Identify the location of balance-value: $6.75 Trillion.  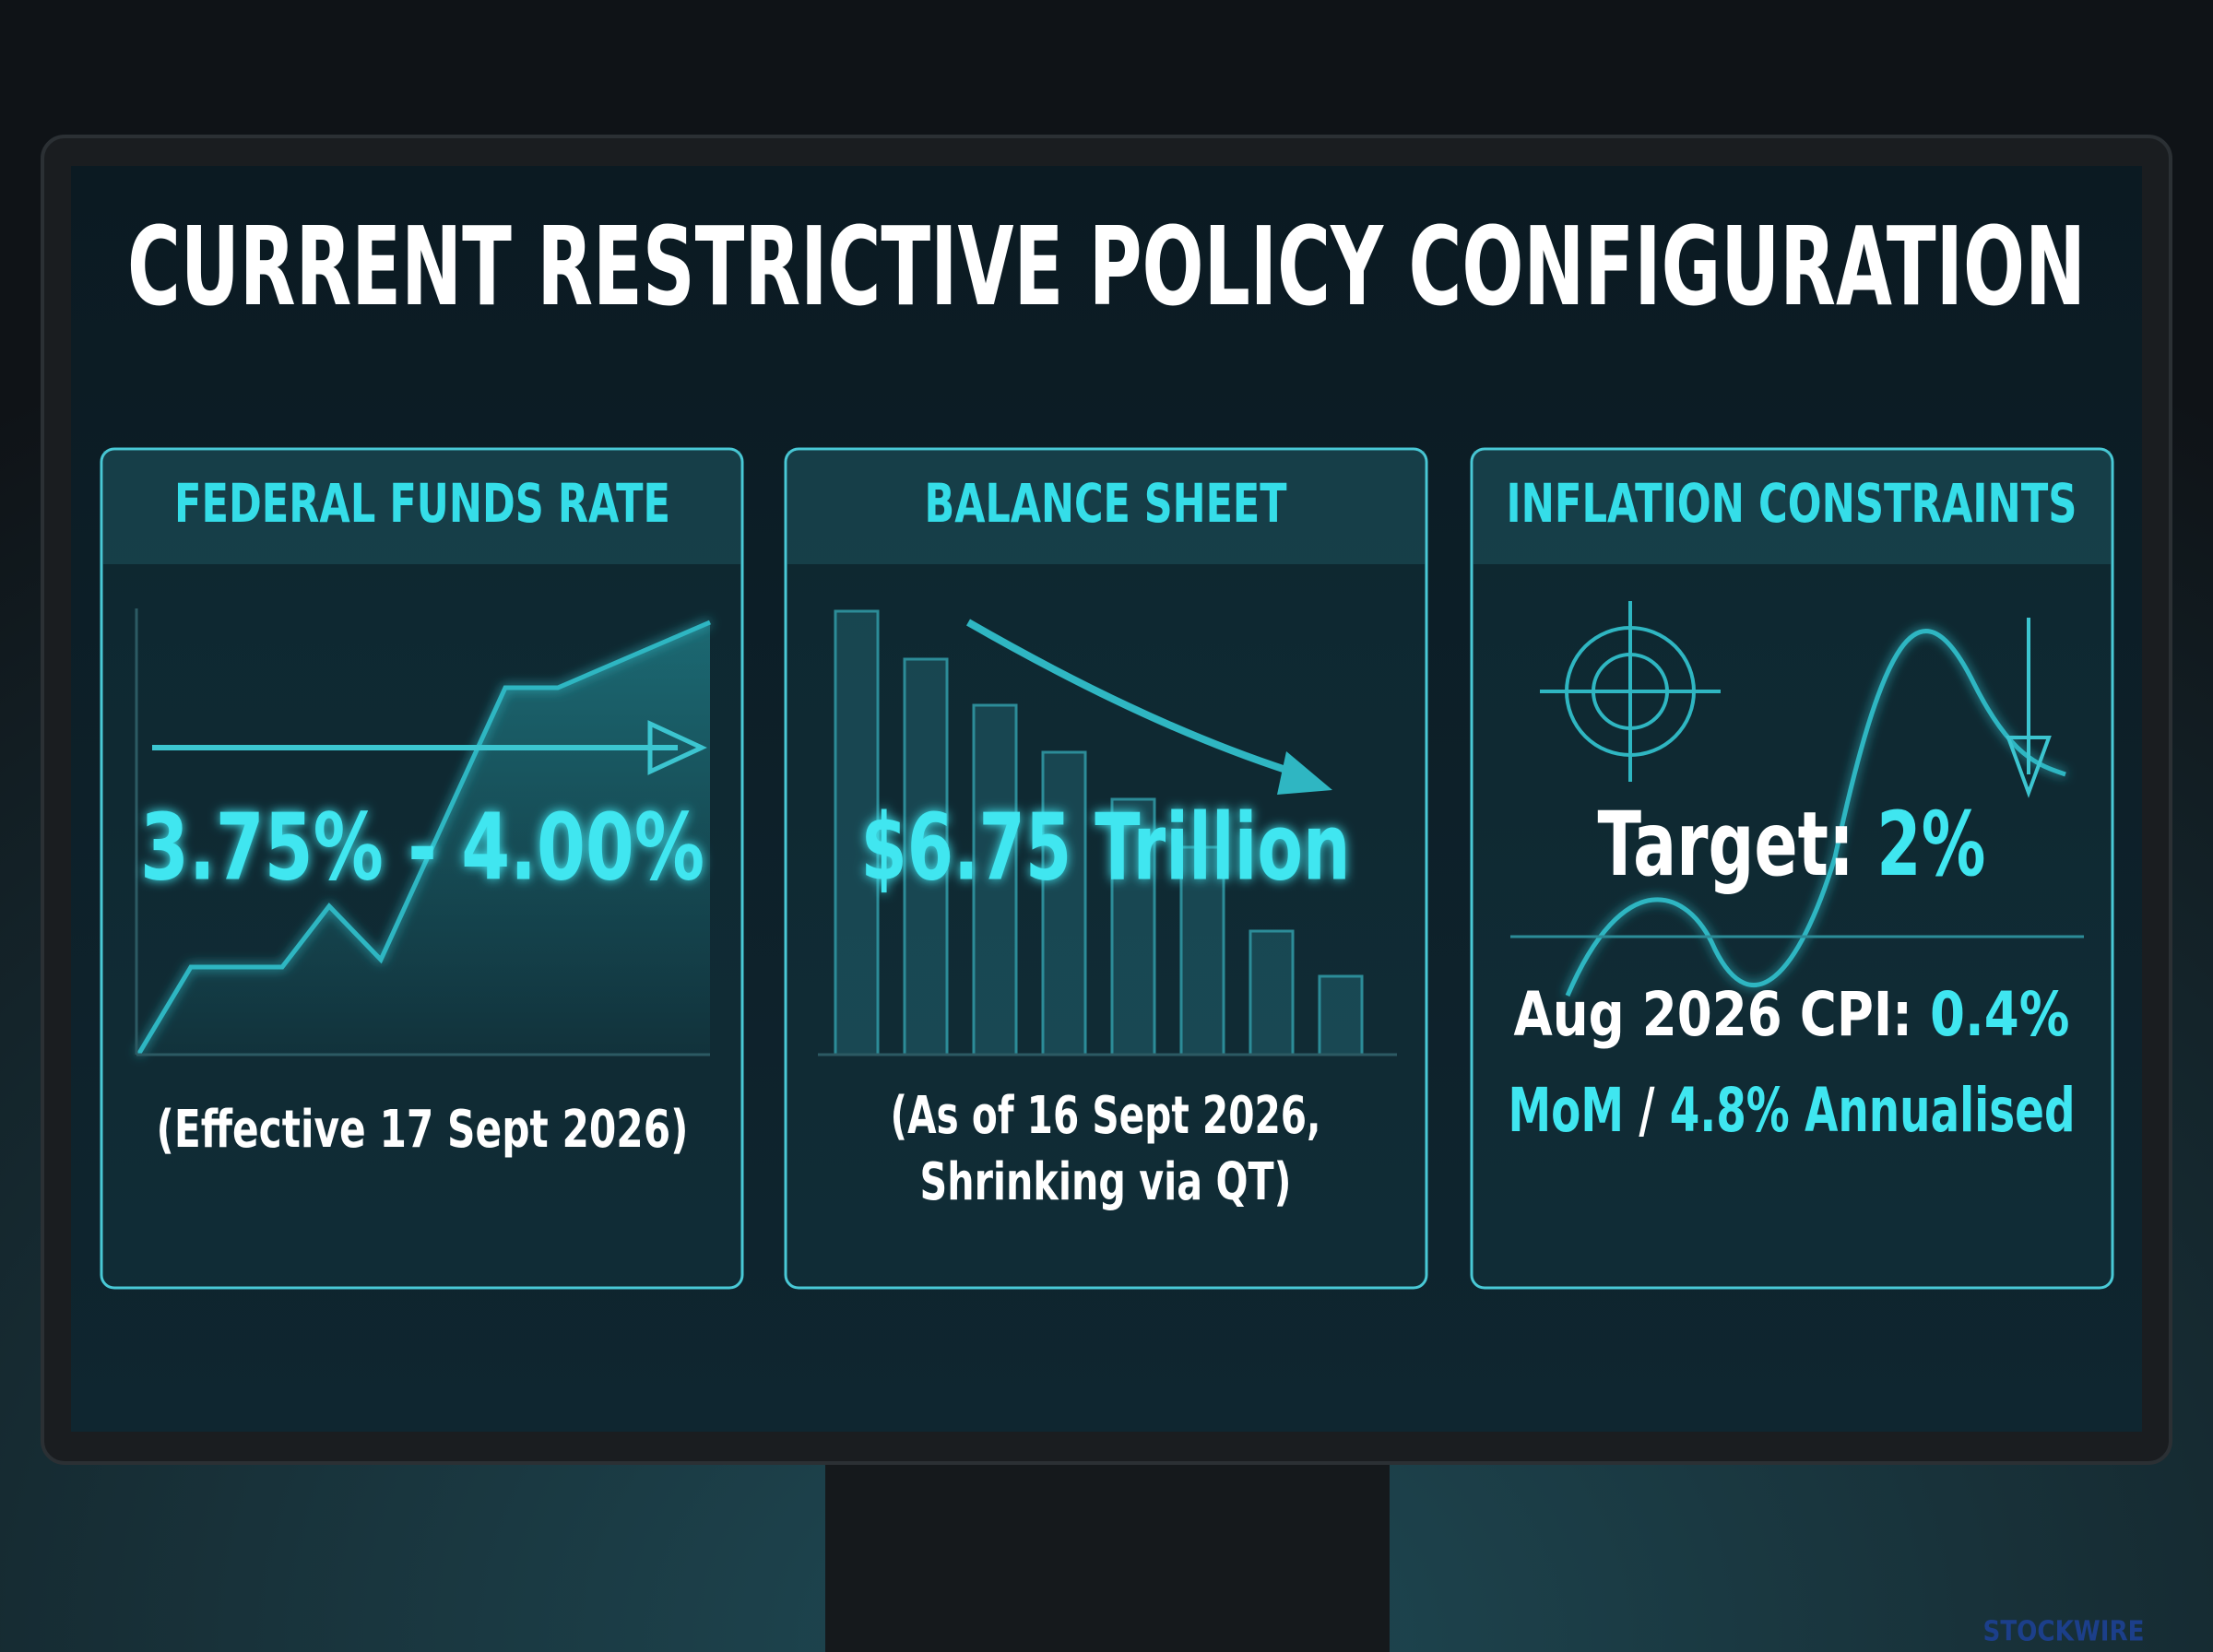
(1106, 847).